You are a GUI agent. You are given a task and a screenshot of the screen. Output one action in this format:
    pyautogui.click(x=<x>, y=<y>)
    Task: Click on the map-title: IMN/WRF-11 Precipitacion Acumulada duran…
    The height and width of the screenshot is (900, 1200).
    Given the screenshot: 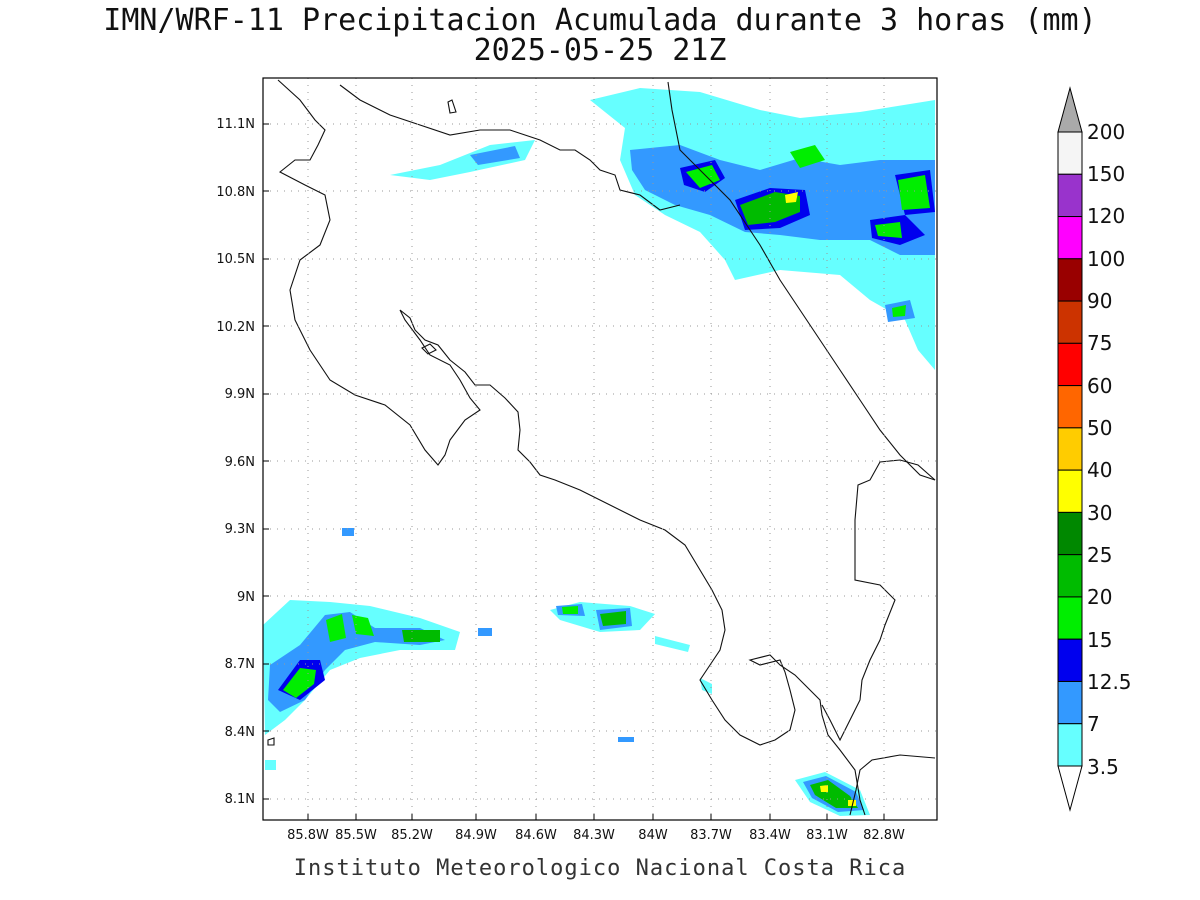 What is the action you would take?
    pyautogui.click(x=600, y=20)
    